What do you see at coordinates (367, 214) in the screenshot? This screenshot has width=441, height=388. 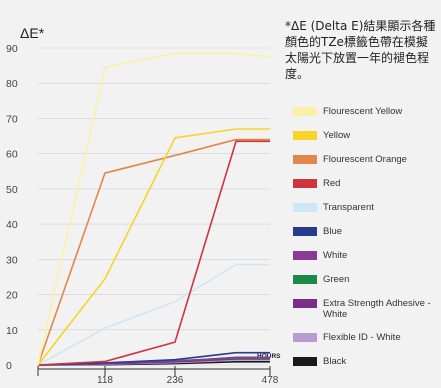 I see `legend-item: Transparent` at bounding box center [367, 214].